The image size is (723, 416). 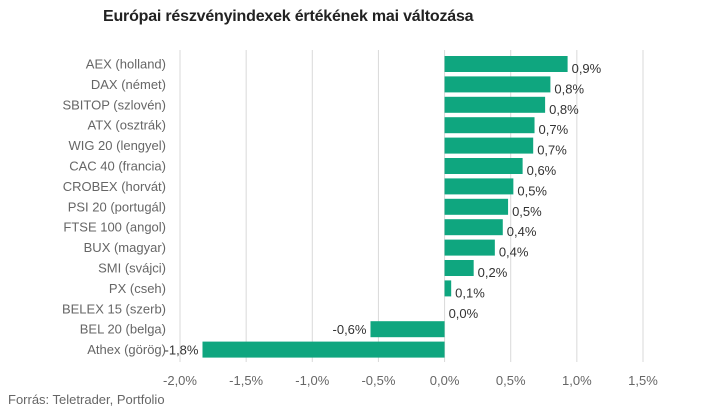 What do you see at coordinates (470, 292) in the screenshot?
I see `value-label: 0,1%` at bounding box center [470, 292].